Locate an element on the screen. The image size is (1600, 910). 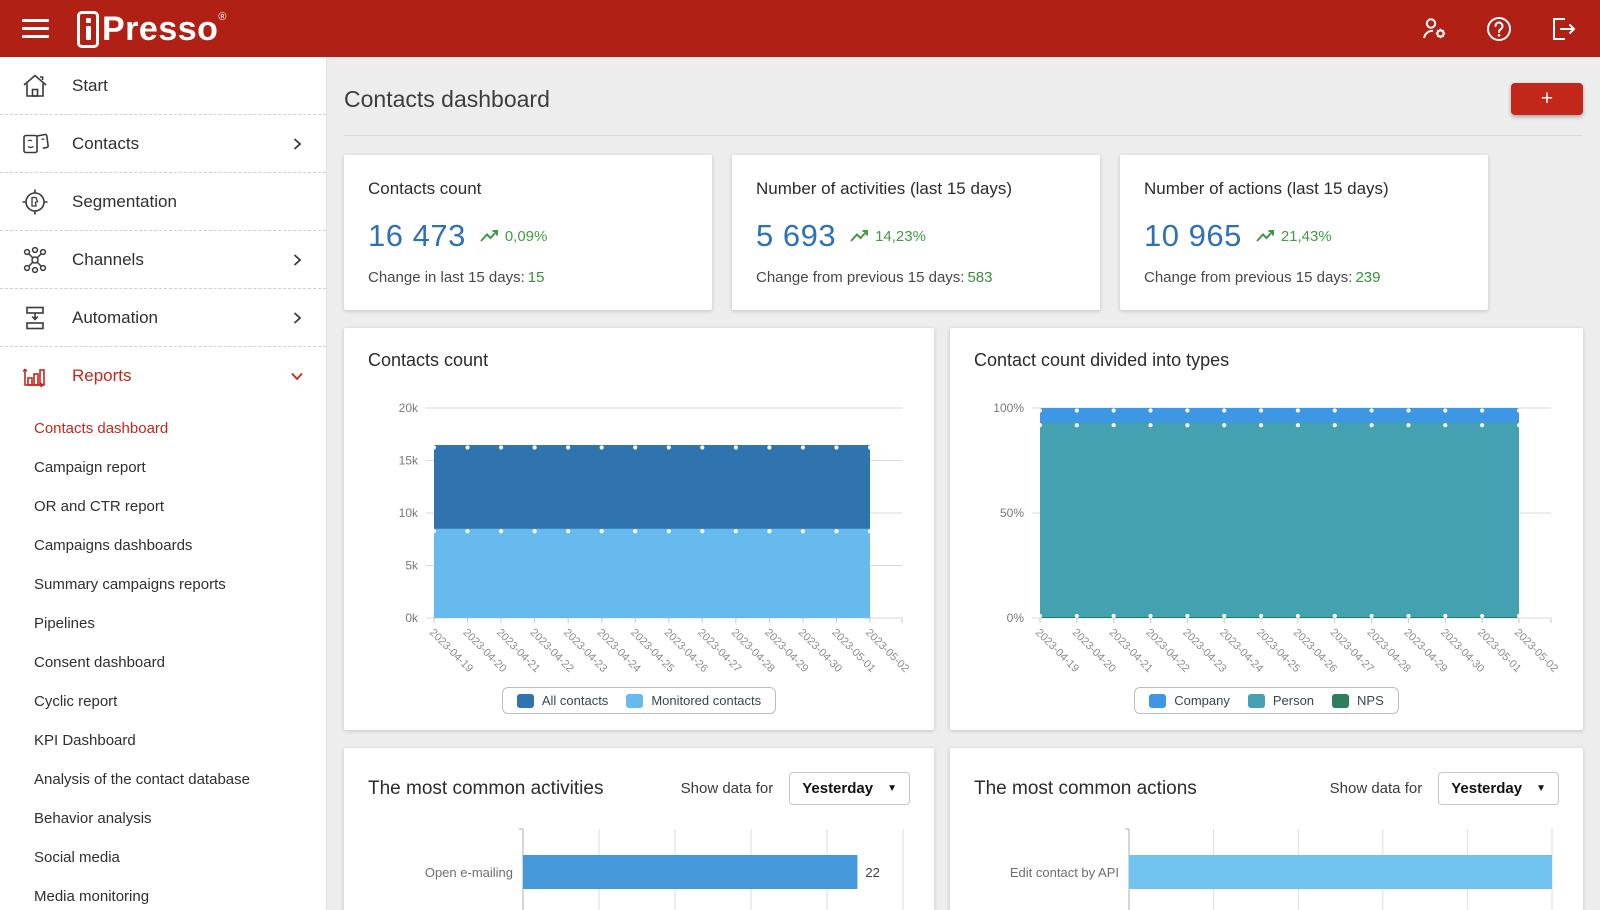
stat-value: 10 965 is located at coordinates (1193, 235).